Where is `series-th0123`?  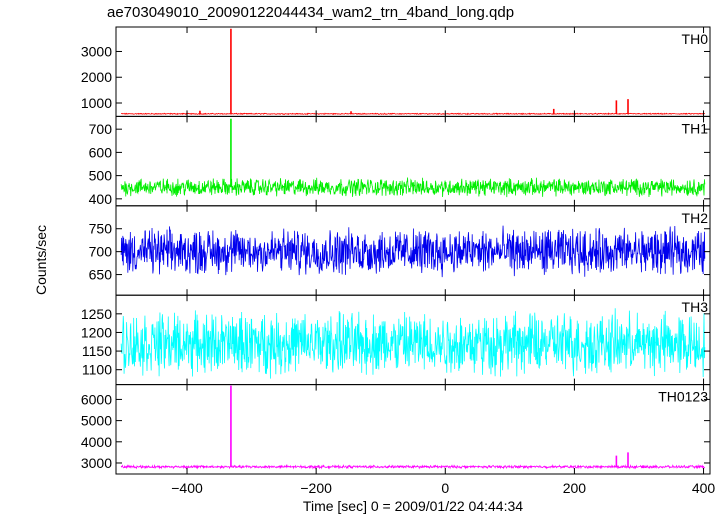
series-th0123 is located at coordinates (412, 466).